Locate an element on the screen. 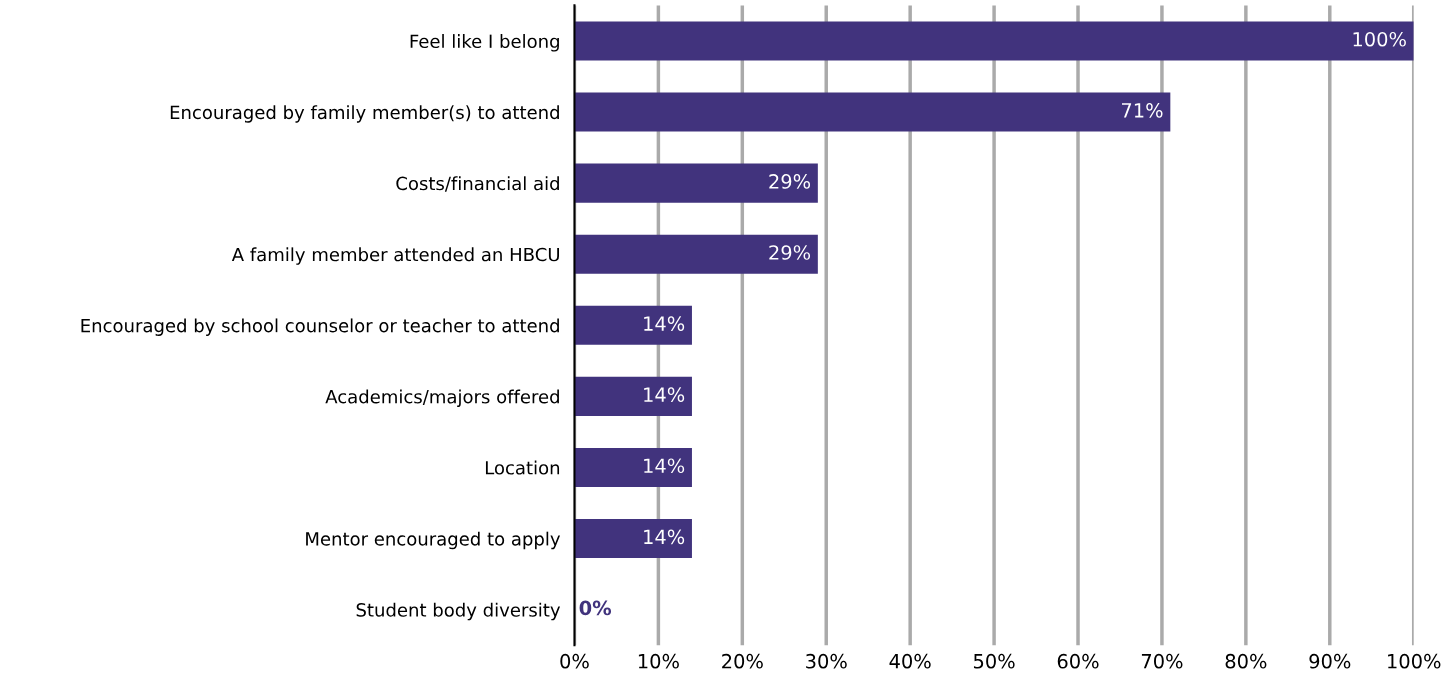  x-tick-label: 80% is located at coordinates (1246, 661).